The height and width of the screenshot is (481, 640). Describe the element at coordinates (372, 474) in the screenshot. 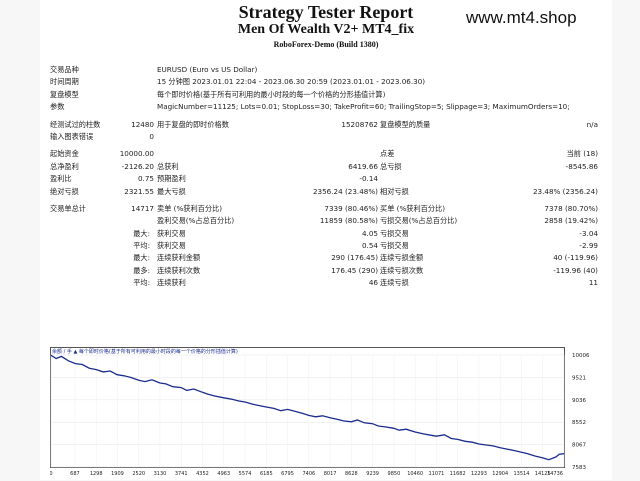

I see `x-tick-label: 9239` at that location.